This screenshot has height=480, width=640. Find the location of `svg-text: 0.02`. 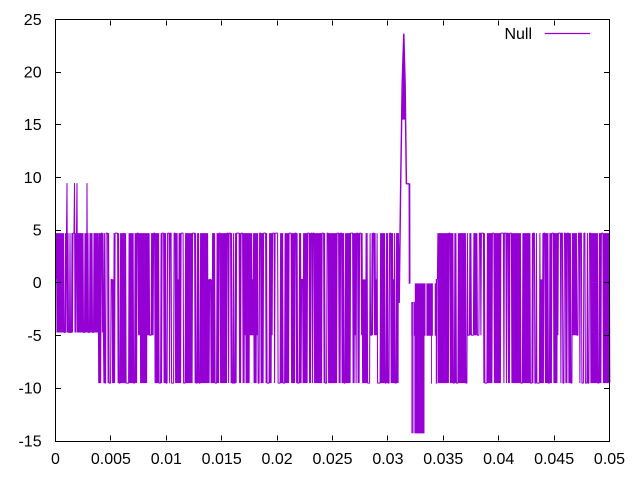

svg-text: 0.02 is located at coordinates (277, 459).